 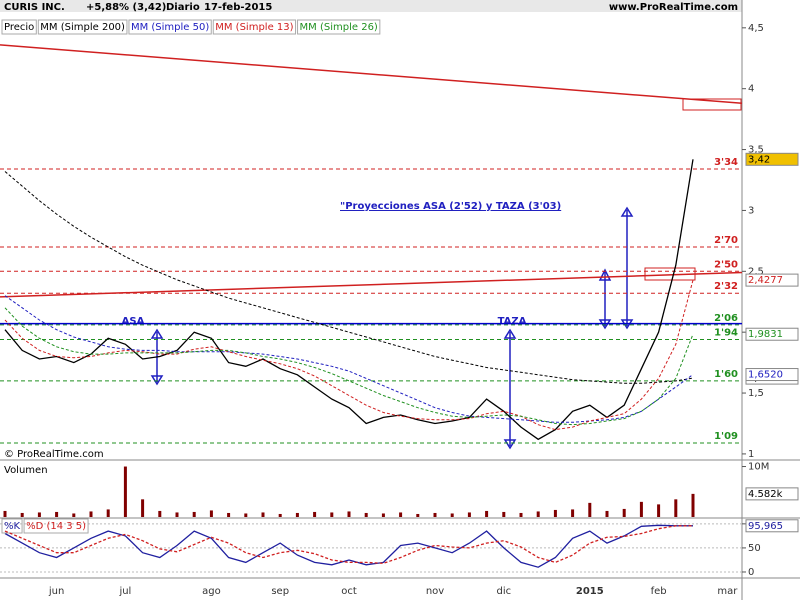 I want to click on x-tick-label: ago, so click(x=211, y=591).